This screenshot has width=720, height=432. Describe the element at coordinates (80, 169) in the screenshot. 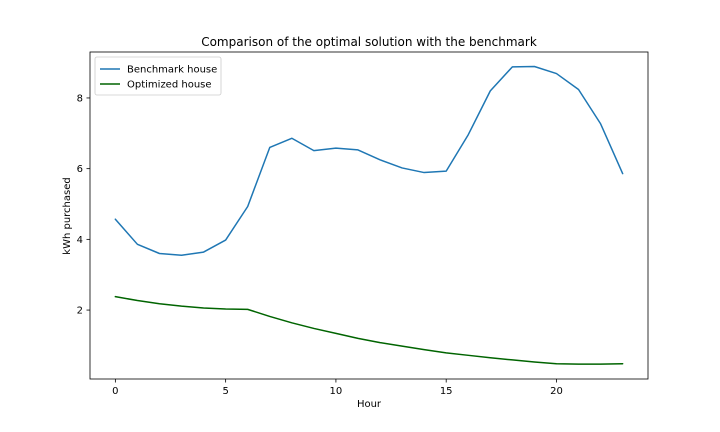

I see `y-tick-label: 6` at that location.